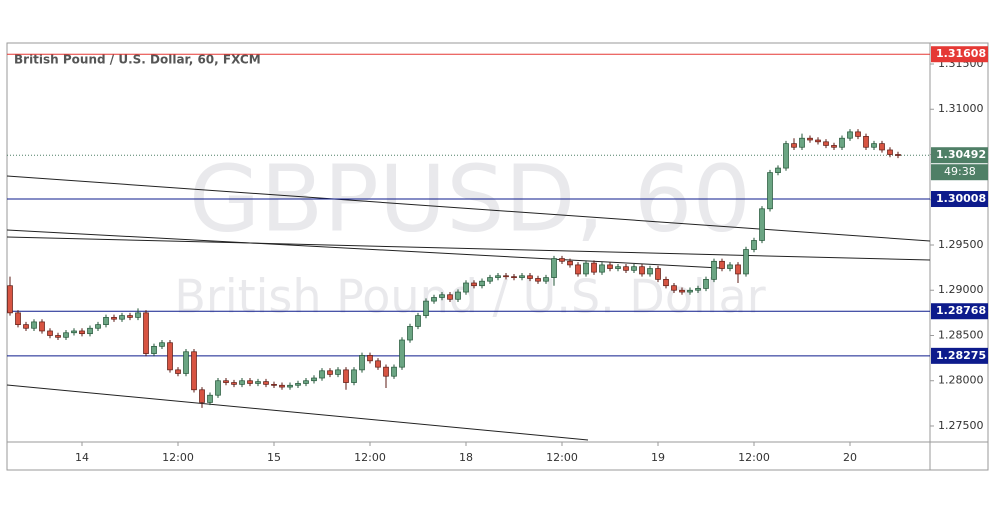 This screenshot has width=995, height=507. Describe the element at coordinates (960, 171) in the screenshot. I see `countdown: 49:38` at that location.